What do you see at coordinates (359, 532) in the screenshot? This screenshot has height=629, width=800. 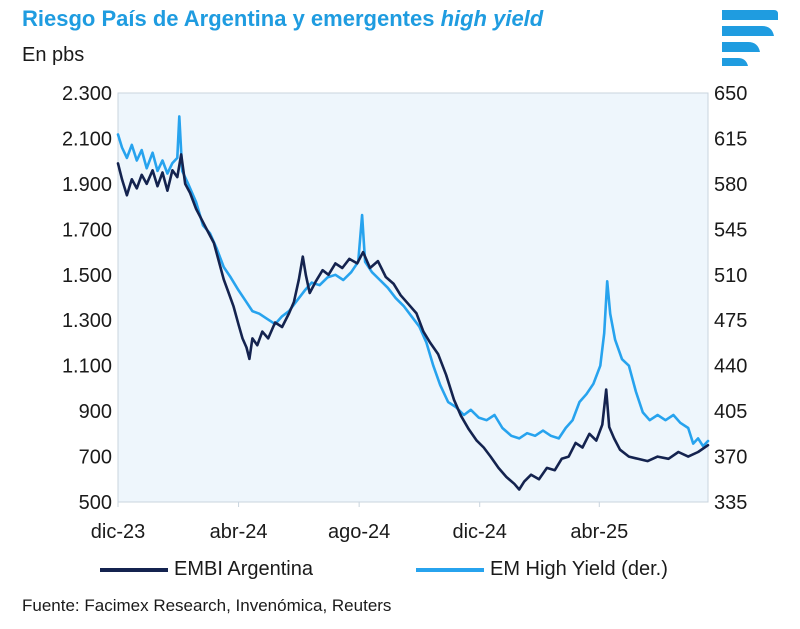 I see `x-tick-label: ago-24` at bounding box center [359, 532].